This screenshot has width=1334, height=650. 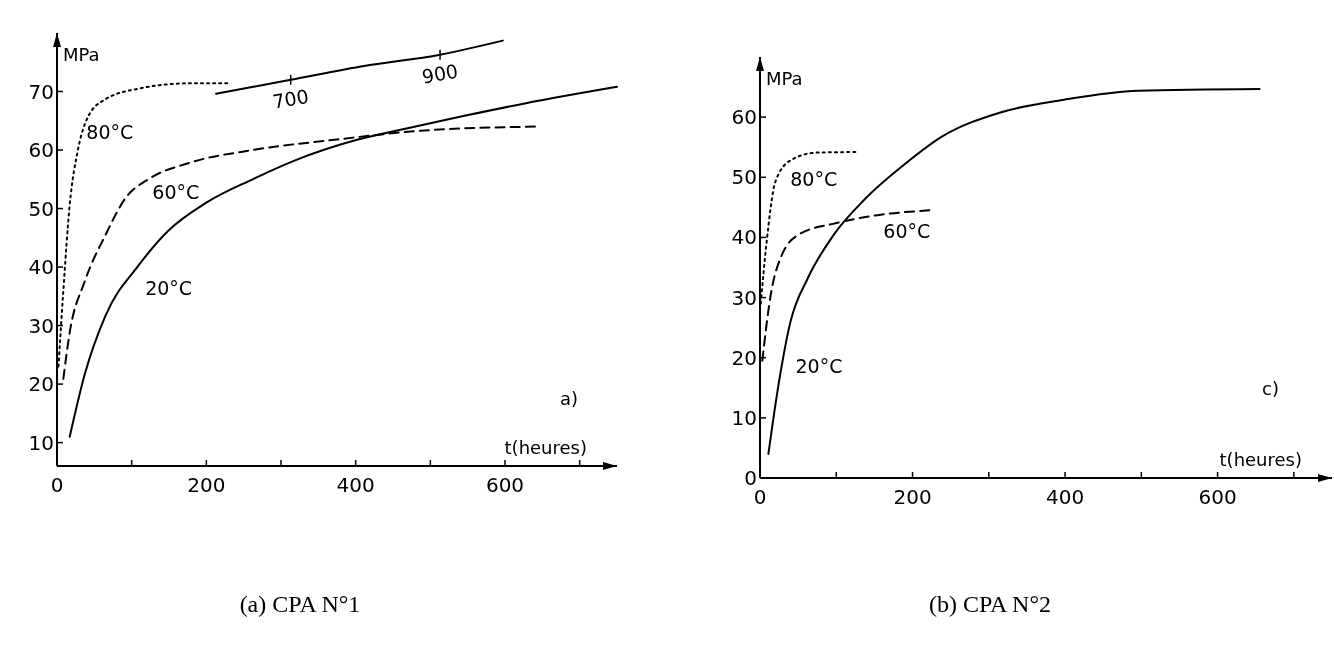 I want to click on text: (b) CPA N°2, so click(x=990, y=604).